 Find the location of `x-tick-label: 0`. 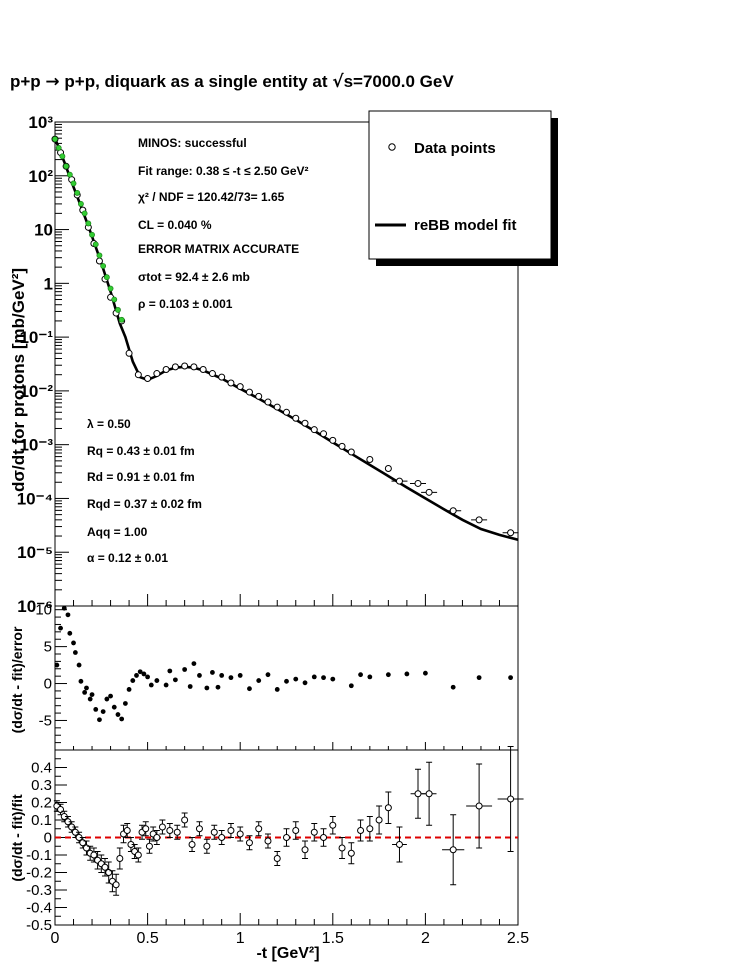

x-tick-label: 0 is located at coordinates (55, 938).